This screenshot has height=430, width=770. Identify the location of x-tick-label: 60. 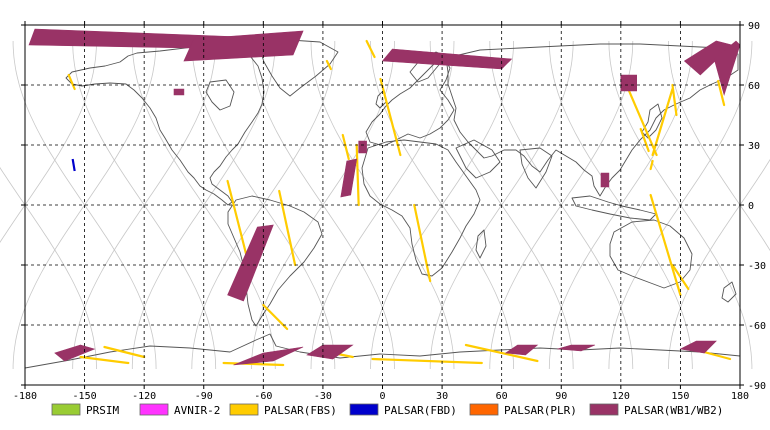
(502, 396).